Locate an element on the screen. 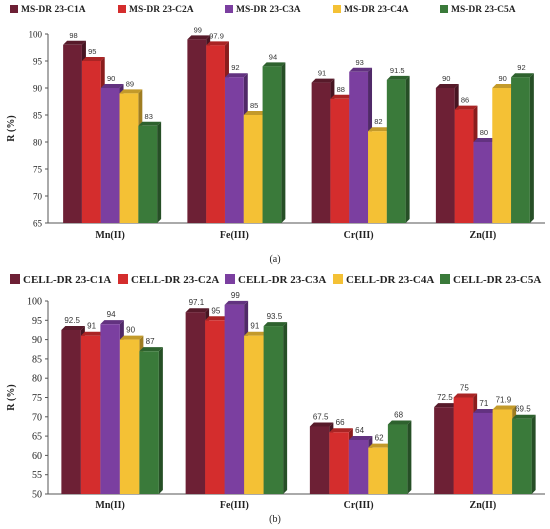 Image resolution: width=550 pixels, height=529 pixels. y-tick-label: 55 is located at coordinates (37, 475).